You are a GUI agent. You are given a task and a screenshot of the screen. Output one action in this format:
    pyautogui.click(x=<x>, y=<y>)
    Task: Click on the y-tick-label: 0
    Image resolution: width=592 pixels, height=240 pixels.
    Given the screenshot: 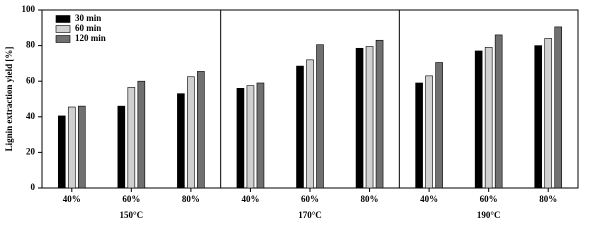 What is the action you would take?
    pyautogui.click(x=33, y=187)
    